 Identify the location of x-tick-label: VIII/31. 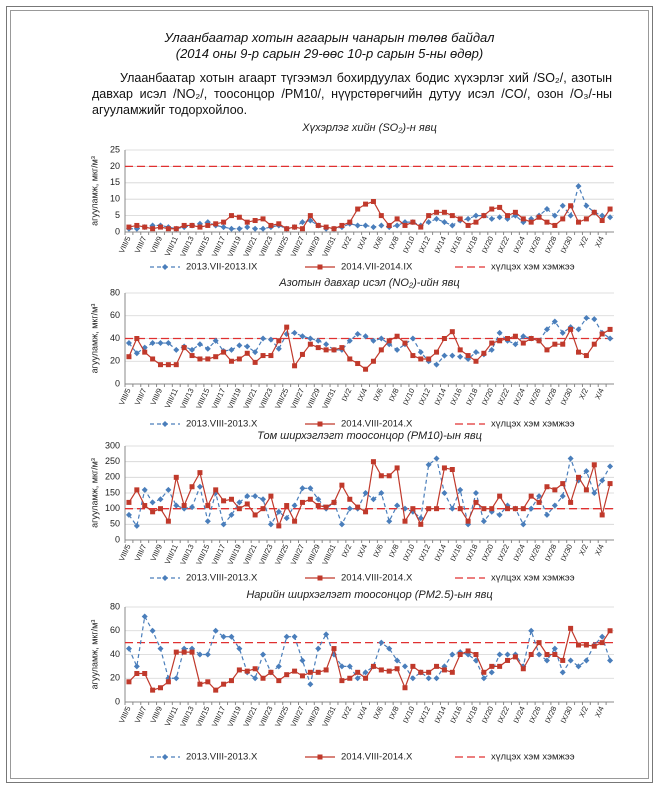
(328, 398).